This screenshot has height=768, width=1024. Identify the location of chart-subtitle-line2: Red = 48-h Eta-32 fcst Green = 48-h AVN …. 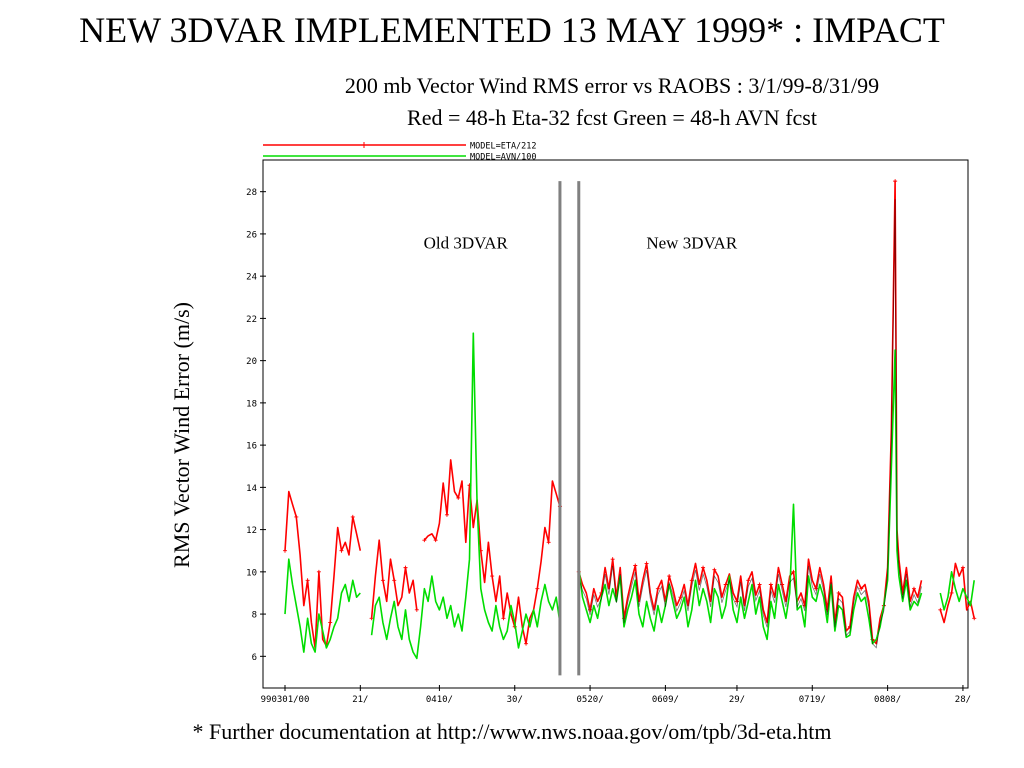
(612, 117).